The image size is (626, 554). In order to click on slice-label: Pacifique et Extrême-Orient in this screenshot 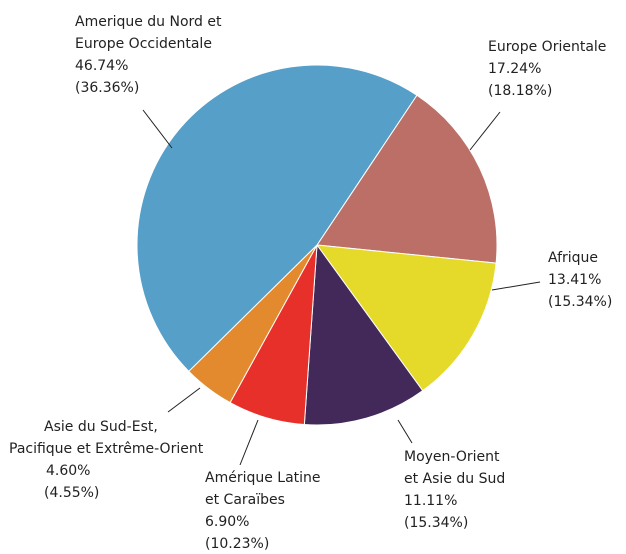, I will do `click(106, 449)`.